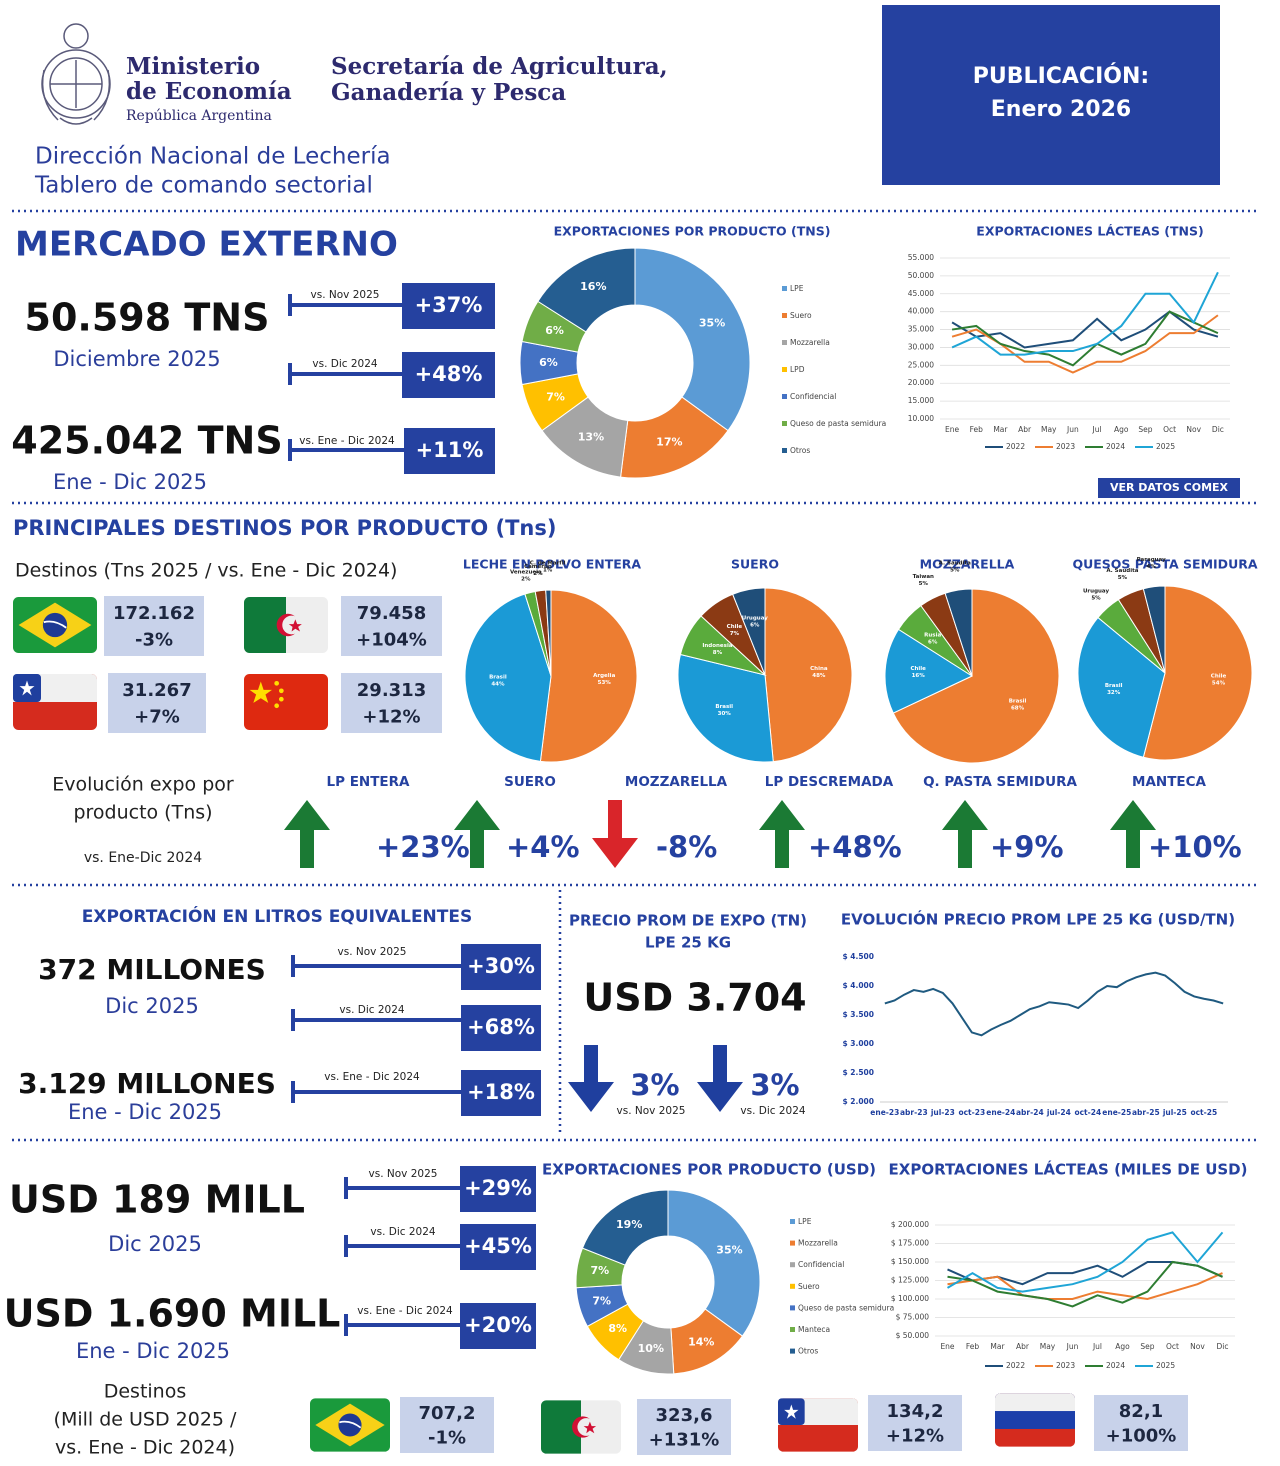  Describe the element at coordinates (921, 329) in the screenshot. I see `y-tick-label: 35.000` at that location.